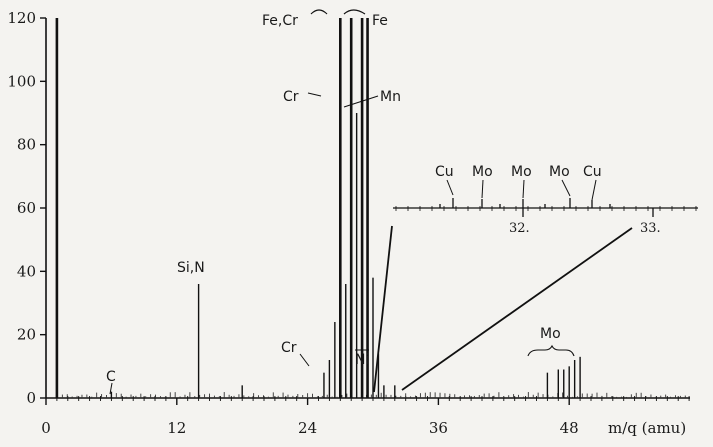 Image resolution: width=713 pixels, height=447 pixels. I want to click on annotation-cr-low-pointer, so click(304, 360).